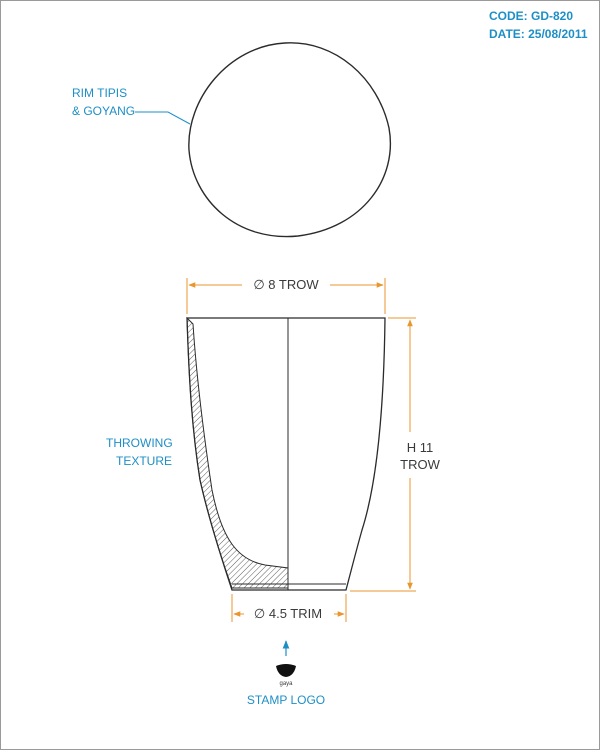 Image resolution: width=600 pixels, height=750 pixels. I want to click on rim-top-view, so click(289, 140).